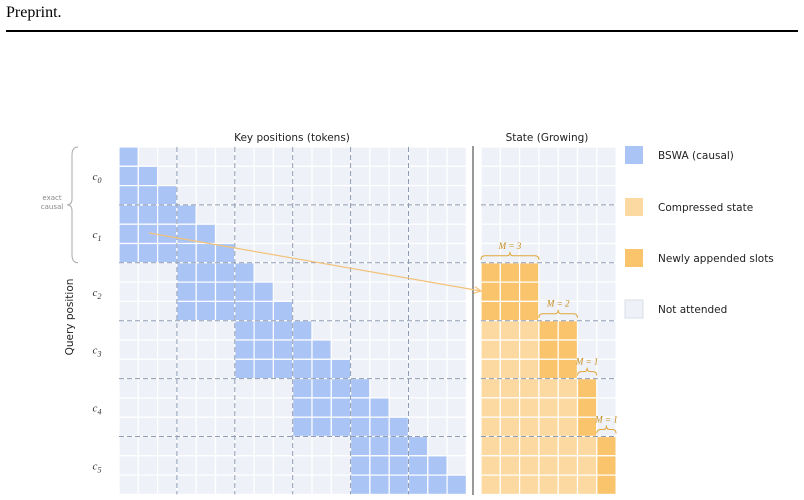  What do you see at coordinates (692, 310) in the screenshot?
I see `legend-label: Not attended` at bounding box center [692, 310].